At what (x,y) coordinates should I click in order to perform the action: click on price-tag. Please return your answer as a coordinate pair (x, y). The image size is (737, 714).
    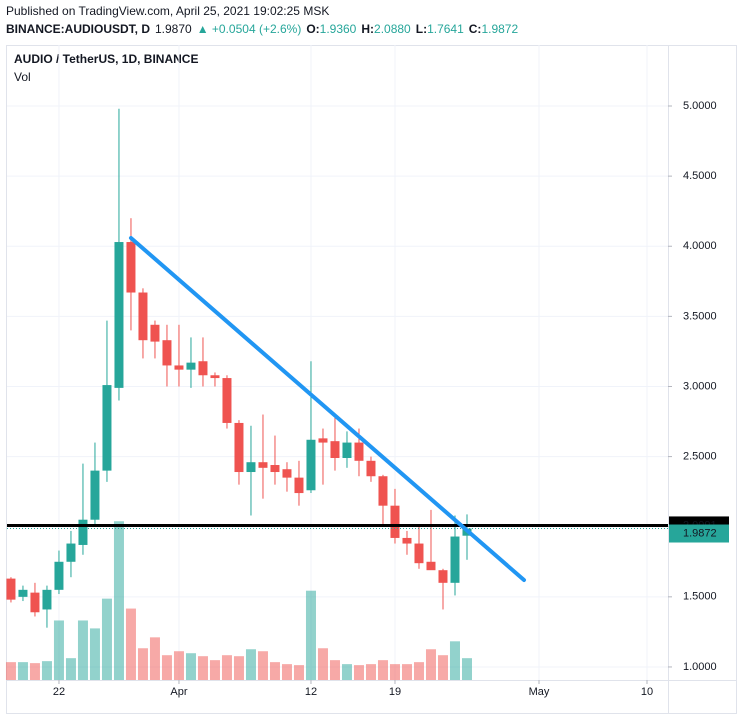
    Looking at the image, I should click on (699, 533).